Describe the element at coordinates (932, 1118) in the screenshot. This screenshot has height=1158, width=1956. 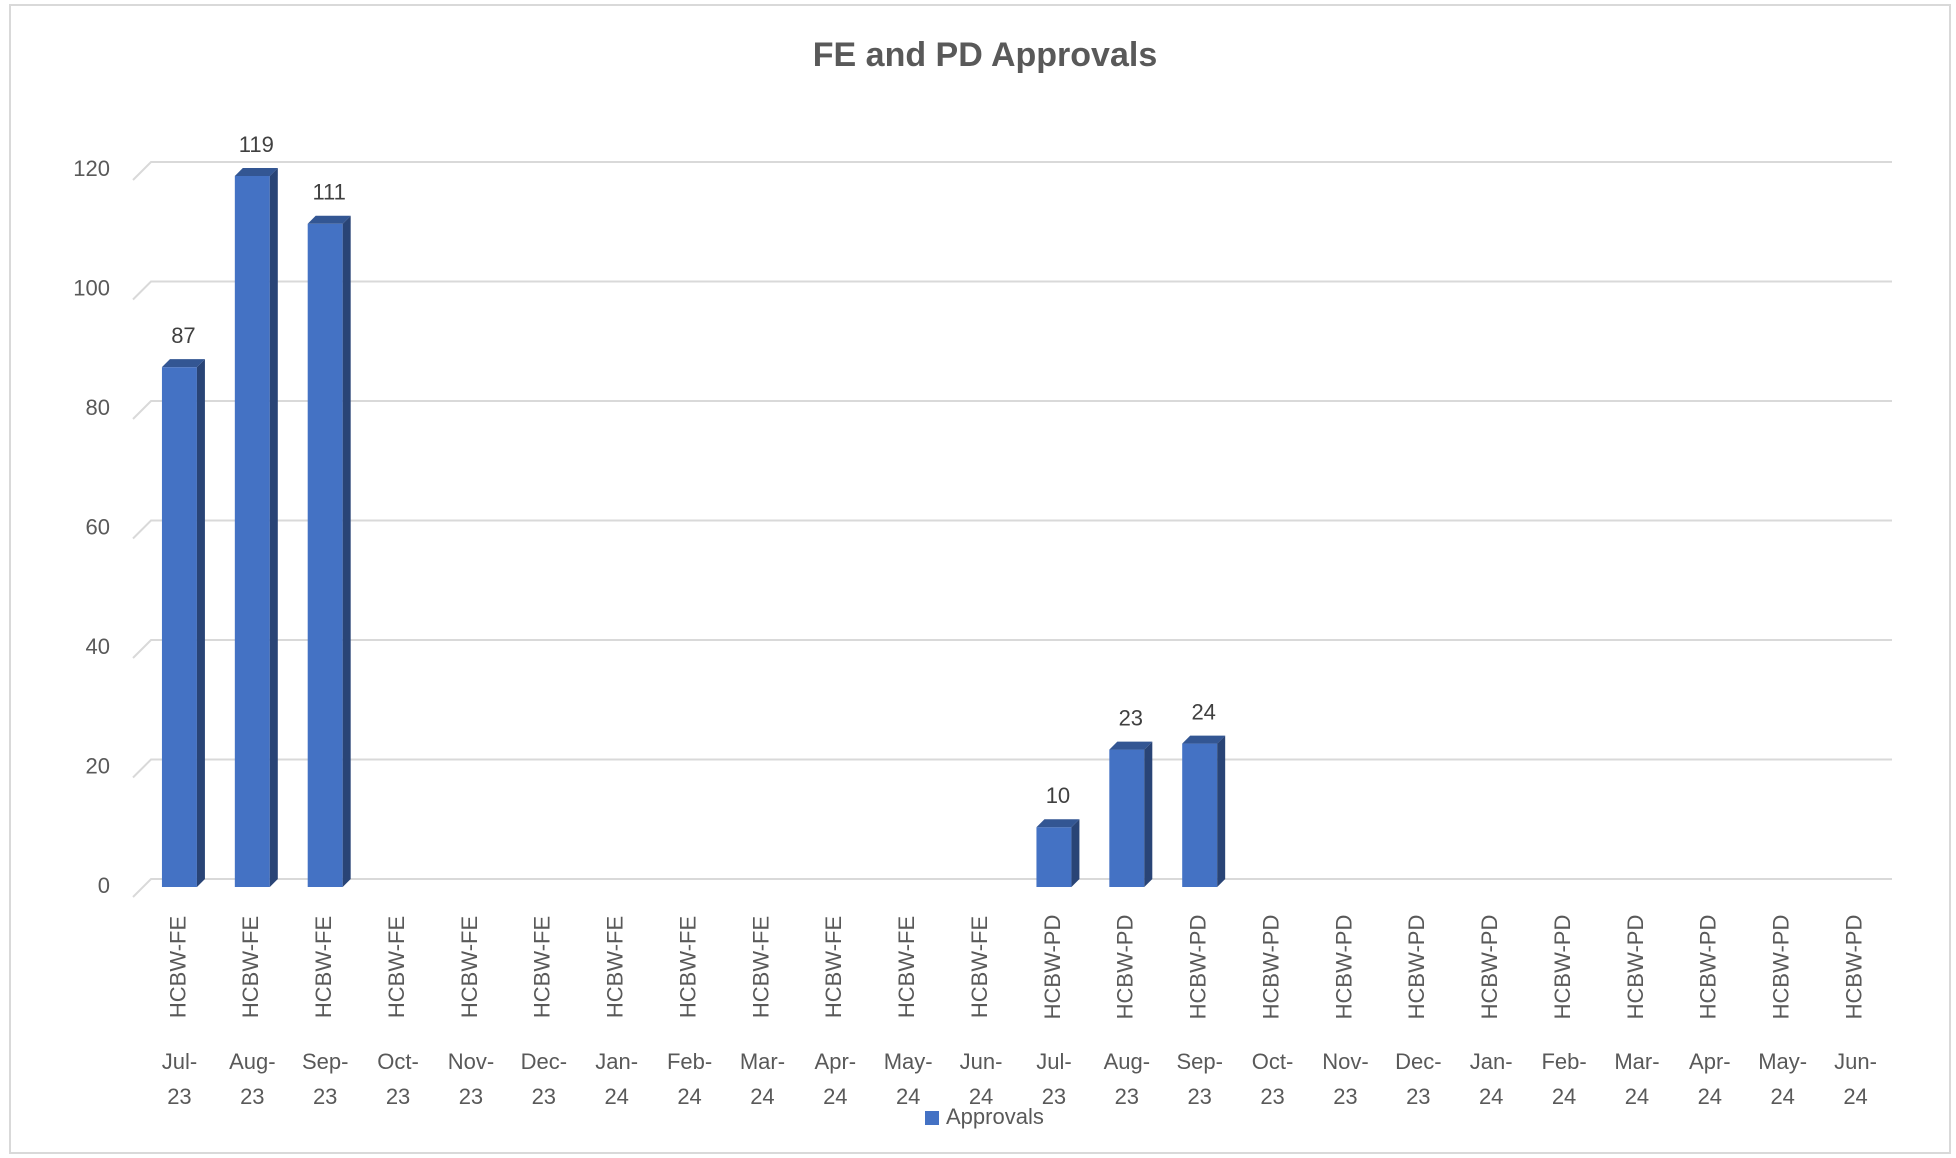
I see `legend-swatch` at that location.